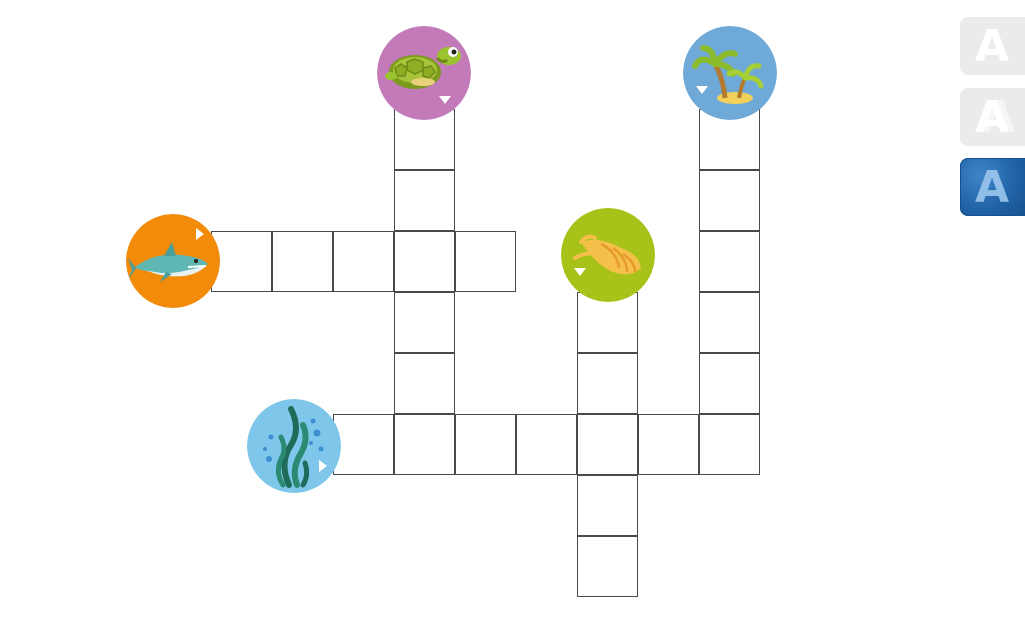  I want to click on grid-cell-r2-c11, so click(729, 200).